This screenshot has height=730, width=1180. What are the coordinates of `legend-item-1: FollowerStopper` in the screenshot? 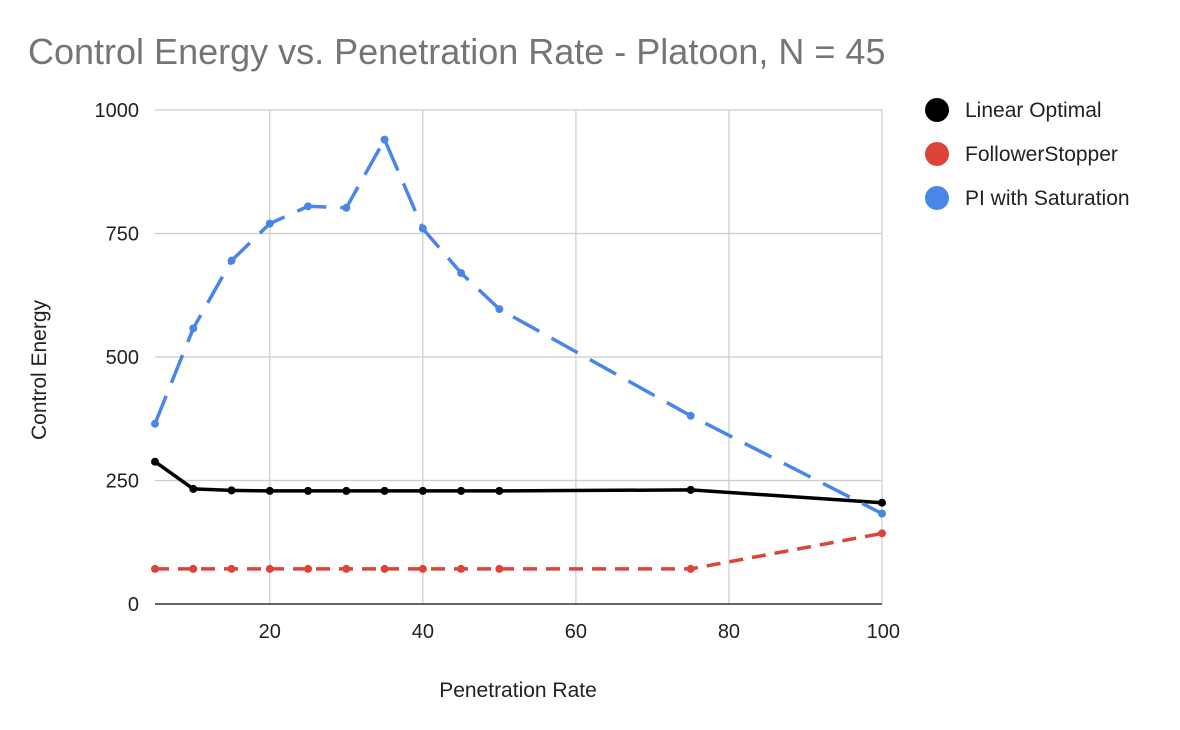 It's located at (1021, 154).